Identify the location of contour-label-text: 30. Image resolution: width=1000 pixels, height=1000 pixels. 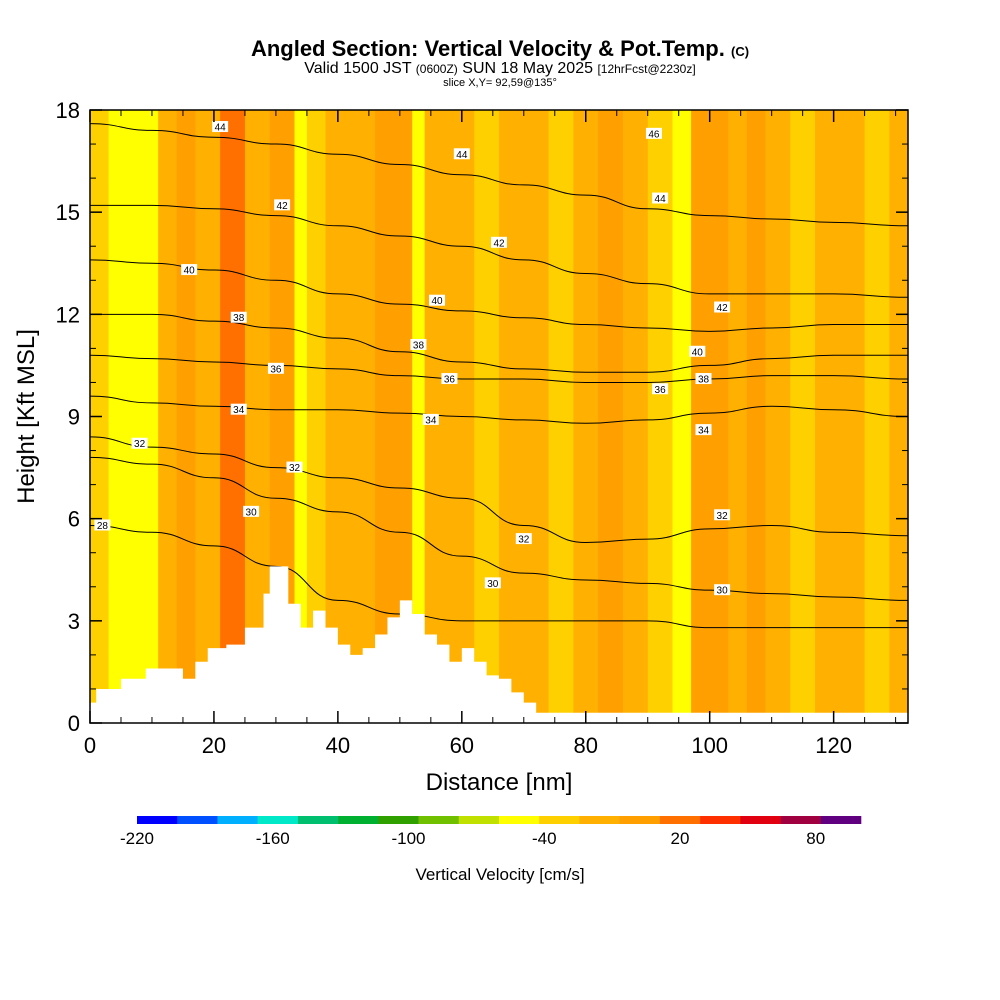
(252, 512).